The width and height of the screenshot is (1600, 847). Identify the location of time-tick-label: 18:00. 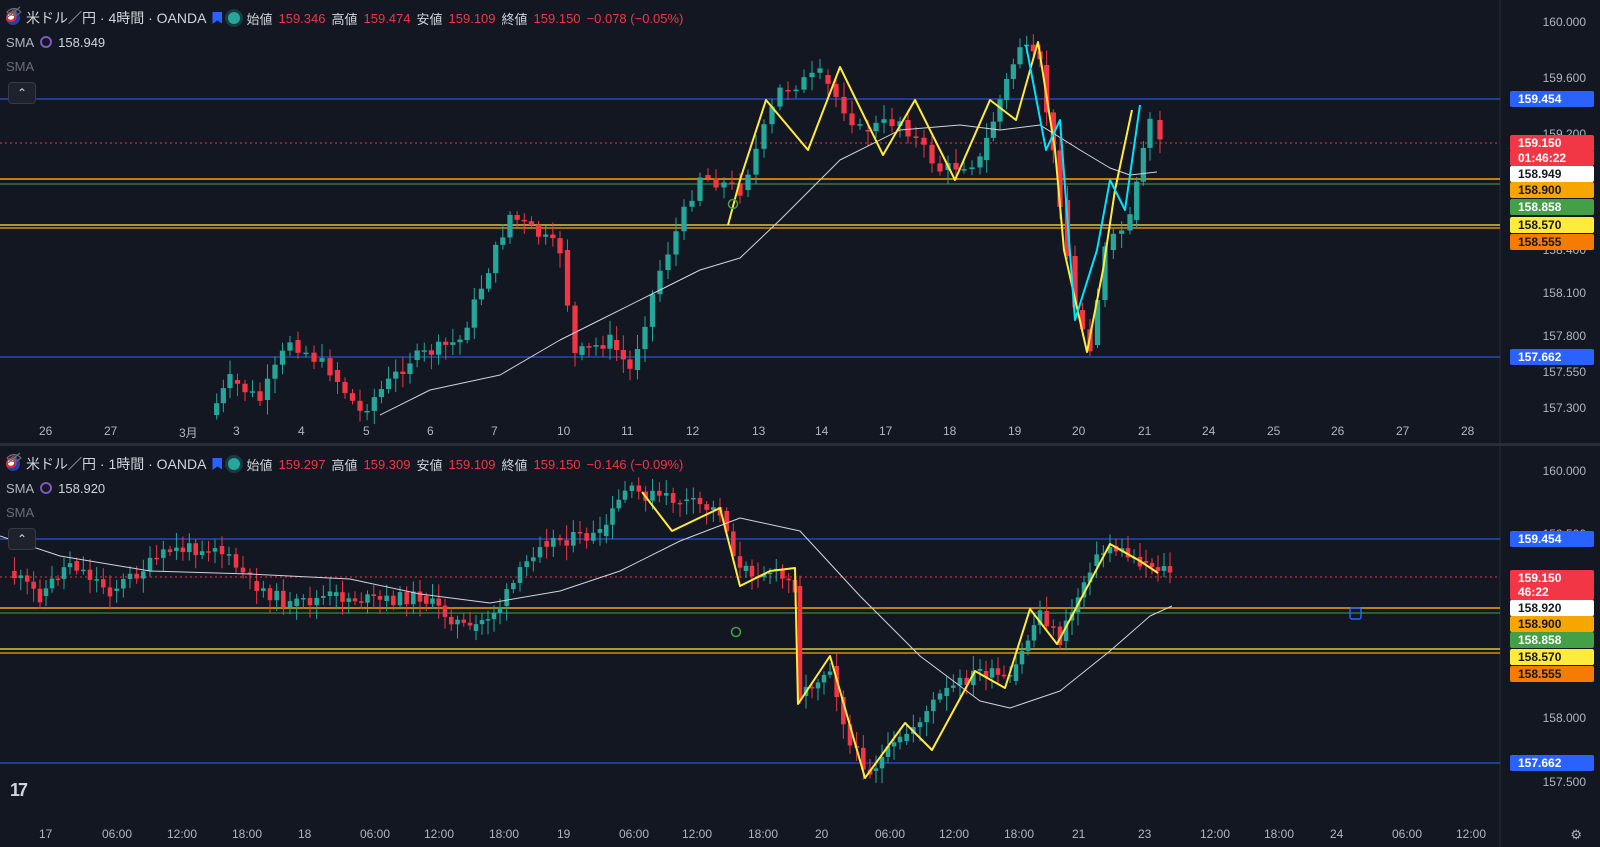
(247, 834).